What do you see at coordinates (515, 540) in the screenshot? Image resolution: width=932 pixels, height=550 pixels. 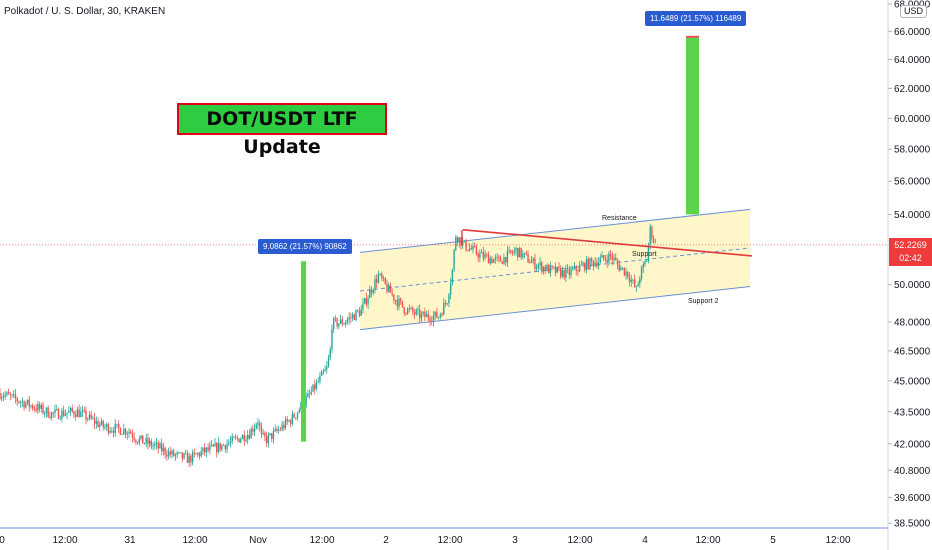 I see `x-tick-label-8: 3` at bounding box center [515, 540].